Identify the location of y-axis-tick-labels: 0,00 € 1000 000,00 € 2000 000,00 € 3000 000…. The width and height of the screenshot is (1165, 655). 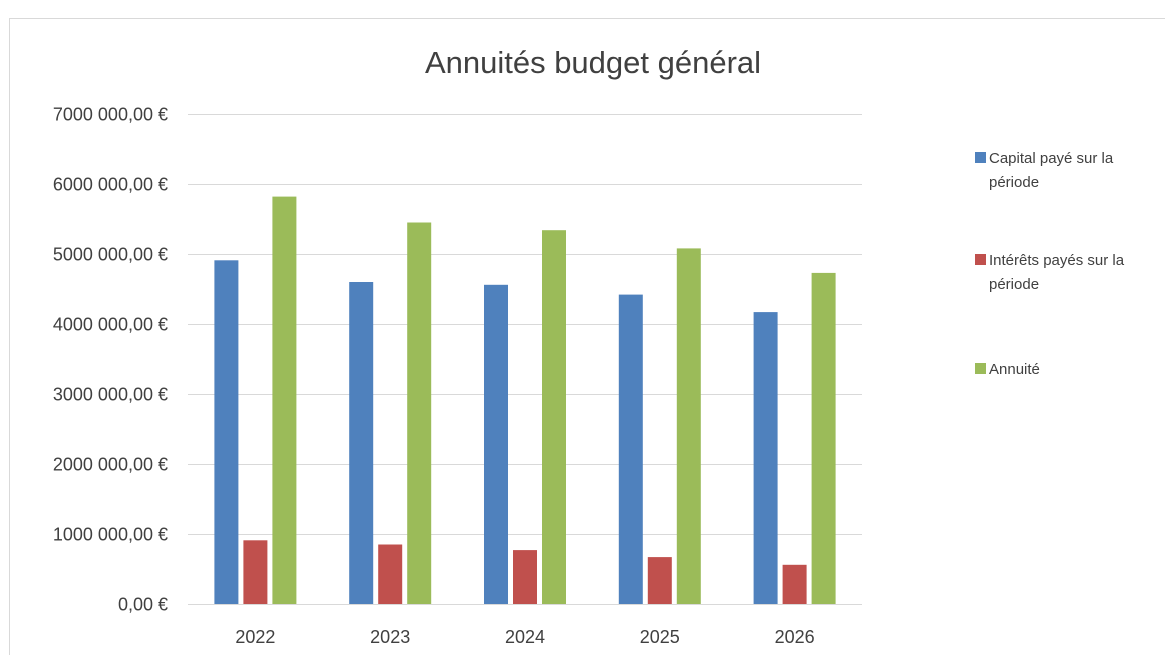
(110, 360).